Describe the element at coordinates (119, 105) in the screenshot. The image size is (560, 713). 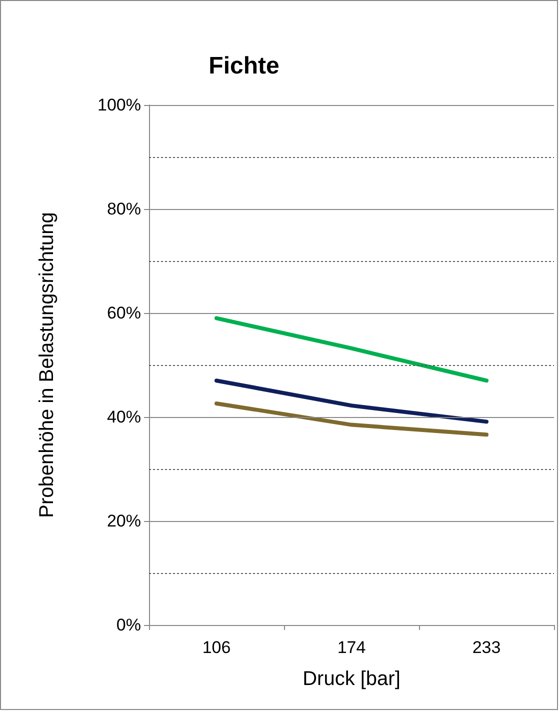
I see `y-tick-label: 100%` at that location.